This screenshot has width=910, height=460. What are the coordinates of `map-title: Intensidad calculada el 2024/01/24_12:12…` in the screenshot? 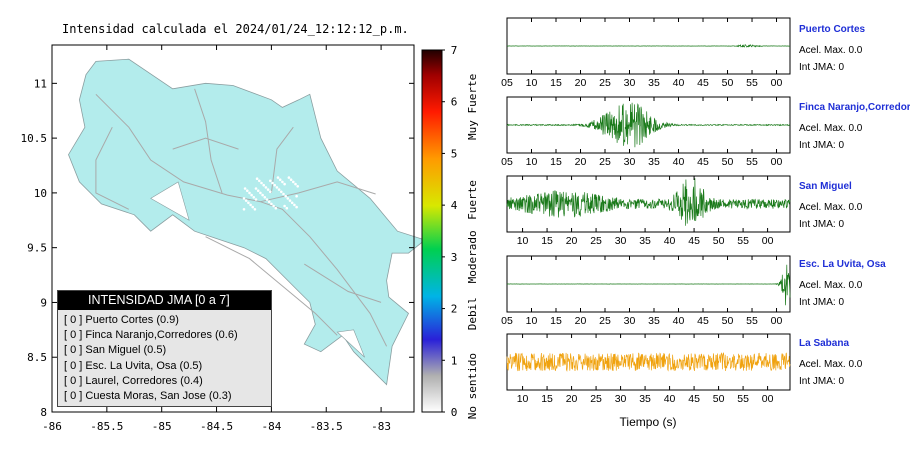 It's located at (235, 29).